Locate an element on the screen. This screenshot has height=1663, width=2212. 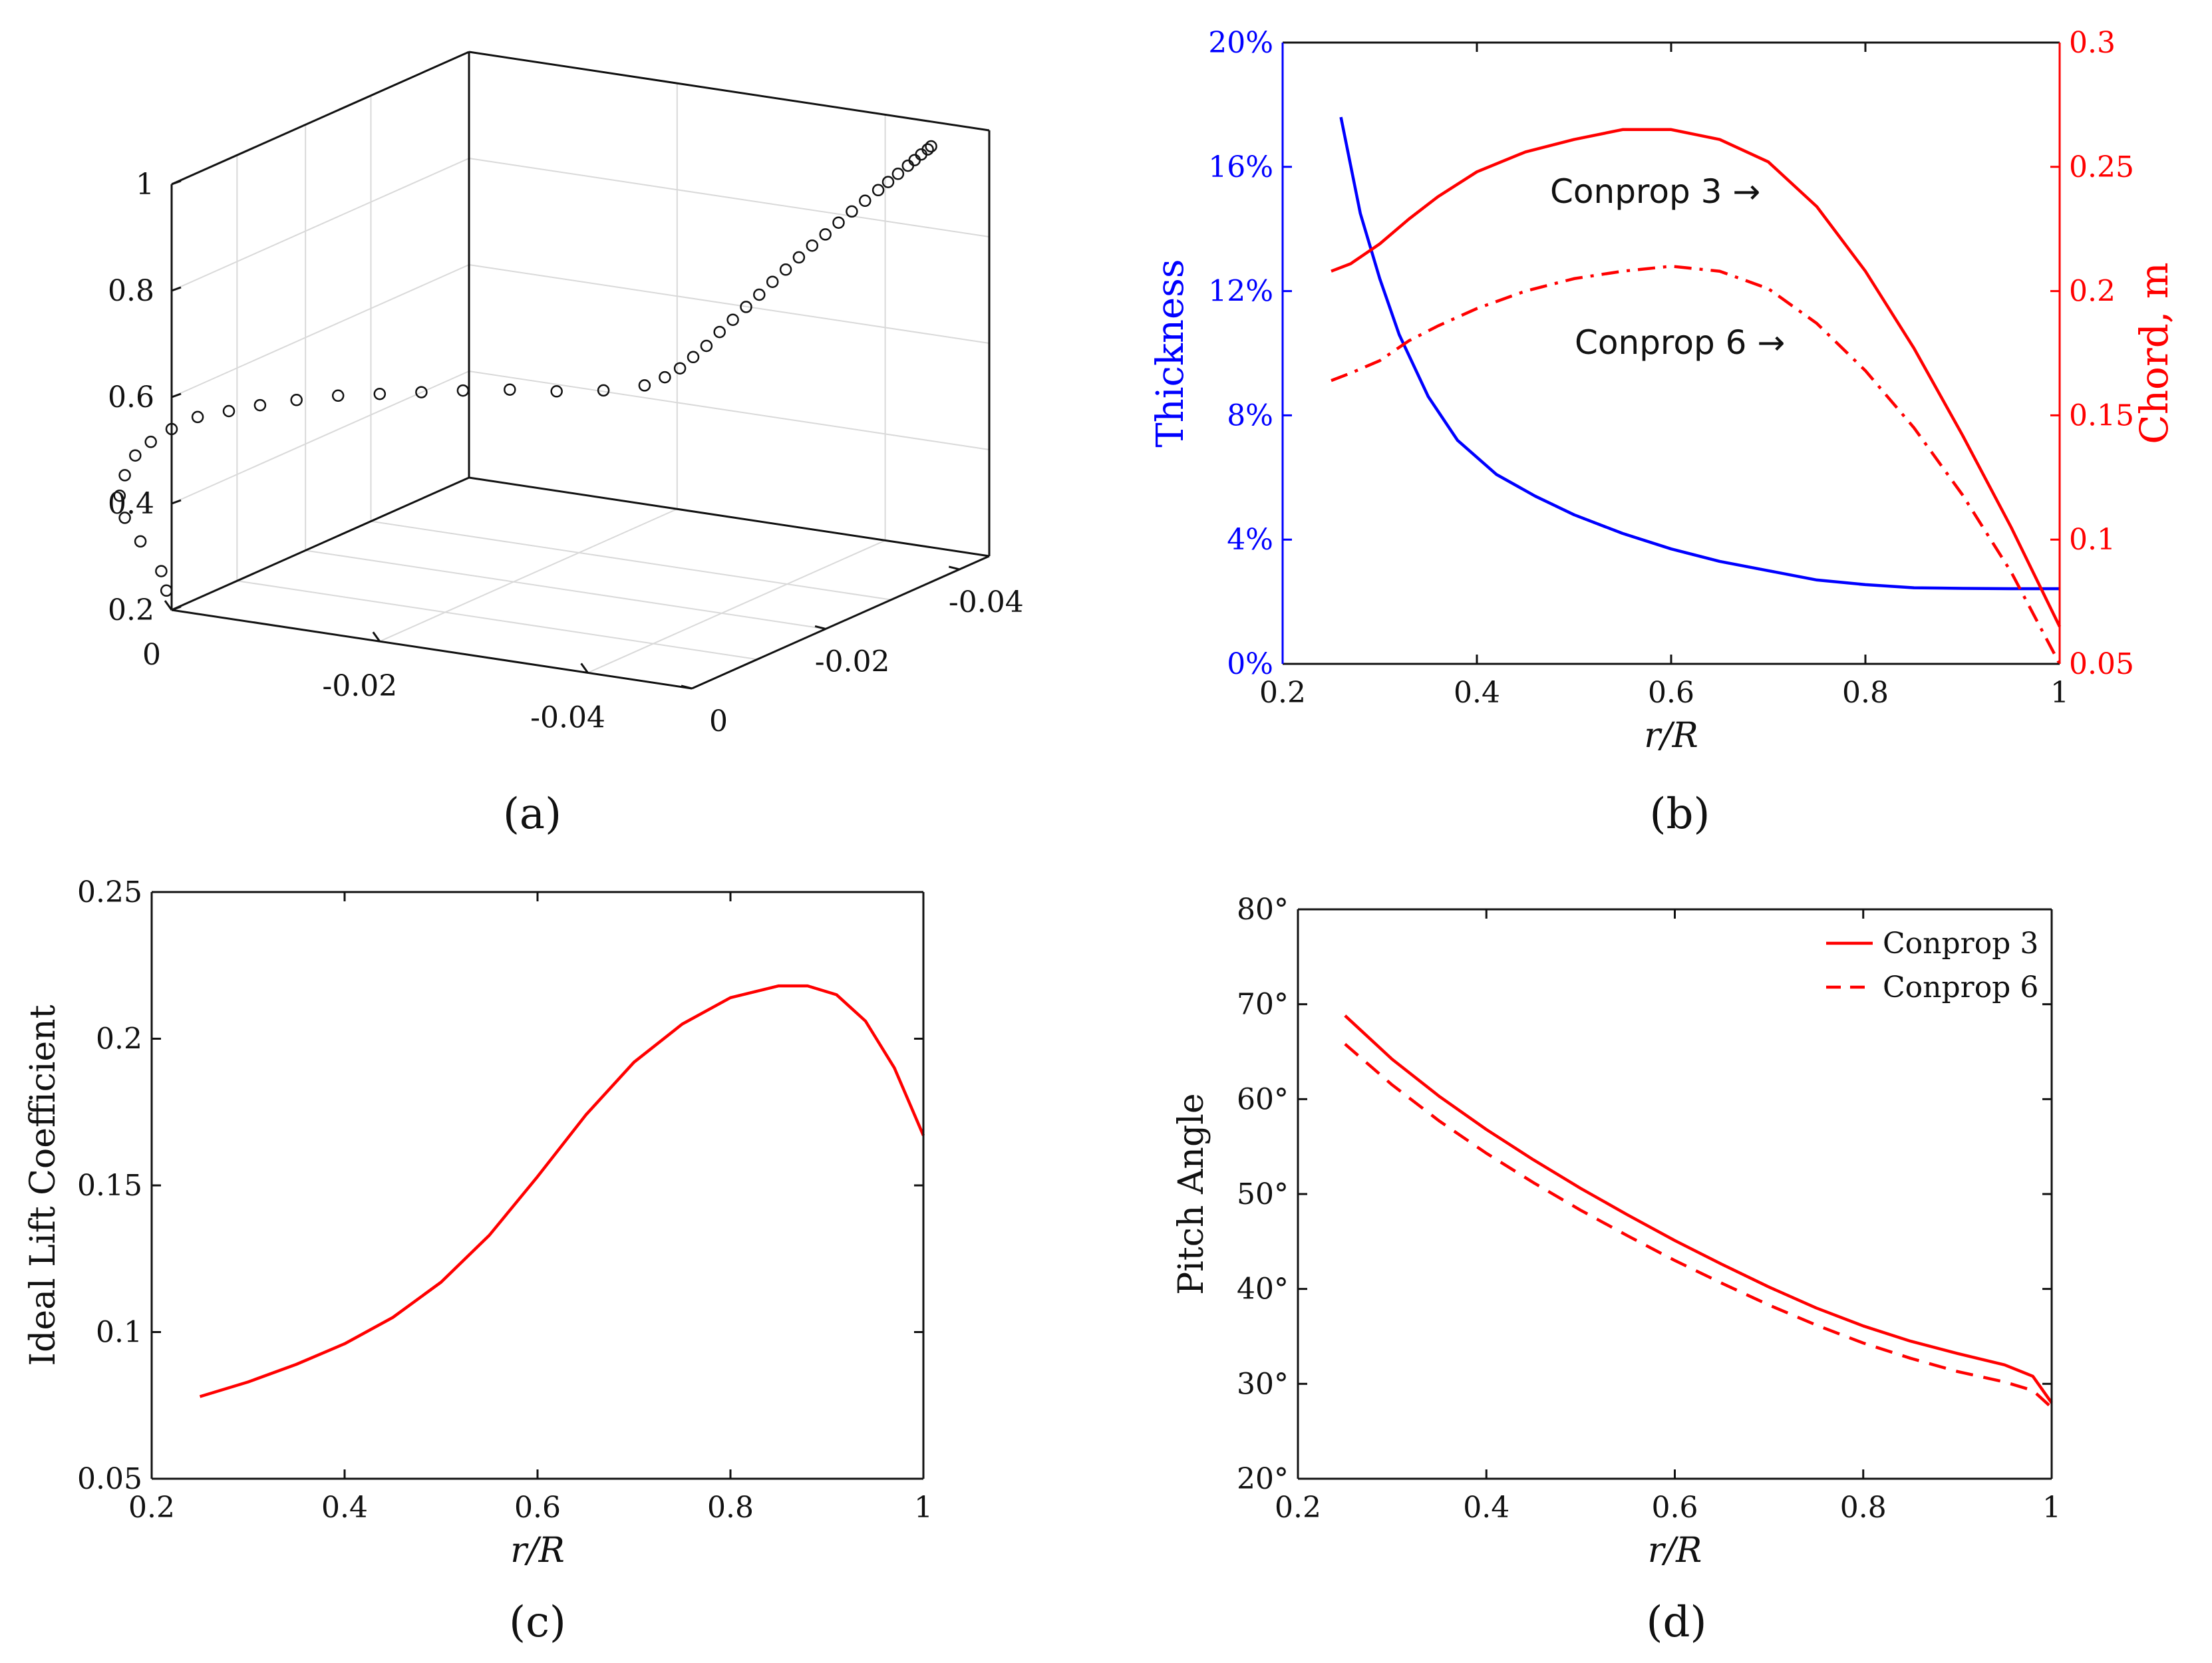
y-tick-label: 20% is located at coordinates (1240, 43).